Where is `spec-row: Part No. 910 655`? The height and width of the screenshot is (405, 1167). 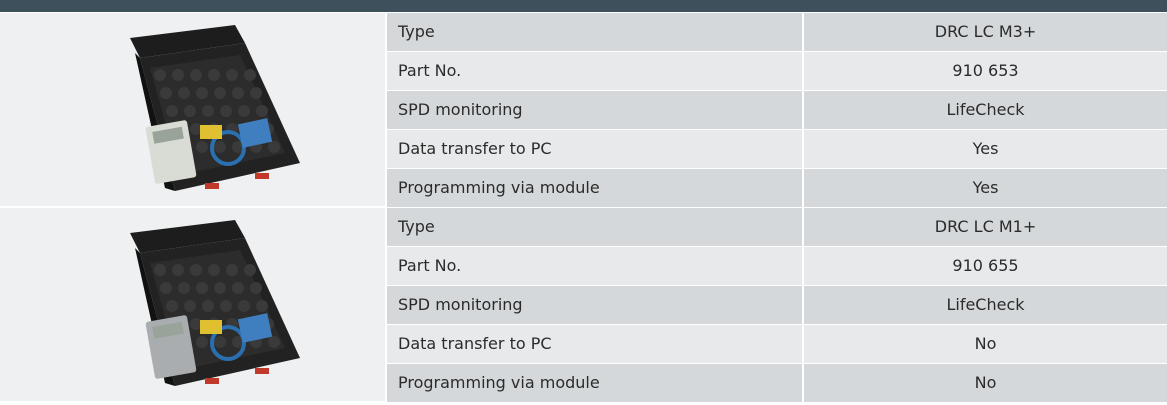 spec-row: Part No. 910 655 is located at coordinates (777, 266).